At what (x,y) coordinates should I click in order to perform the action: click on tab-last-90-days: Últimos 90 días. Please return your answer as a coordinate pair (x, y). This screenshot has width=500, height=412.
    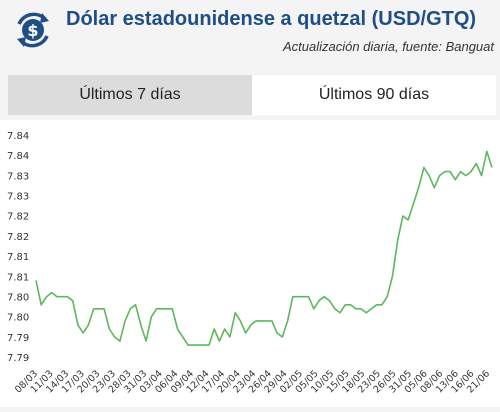
    Looking at the image, I should click on (374, 95).